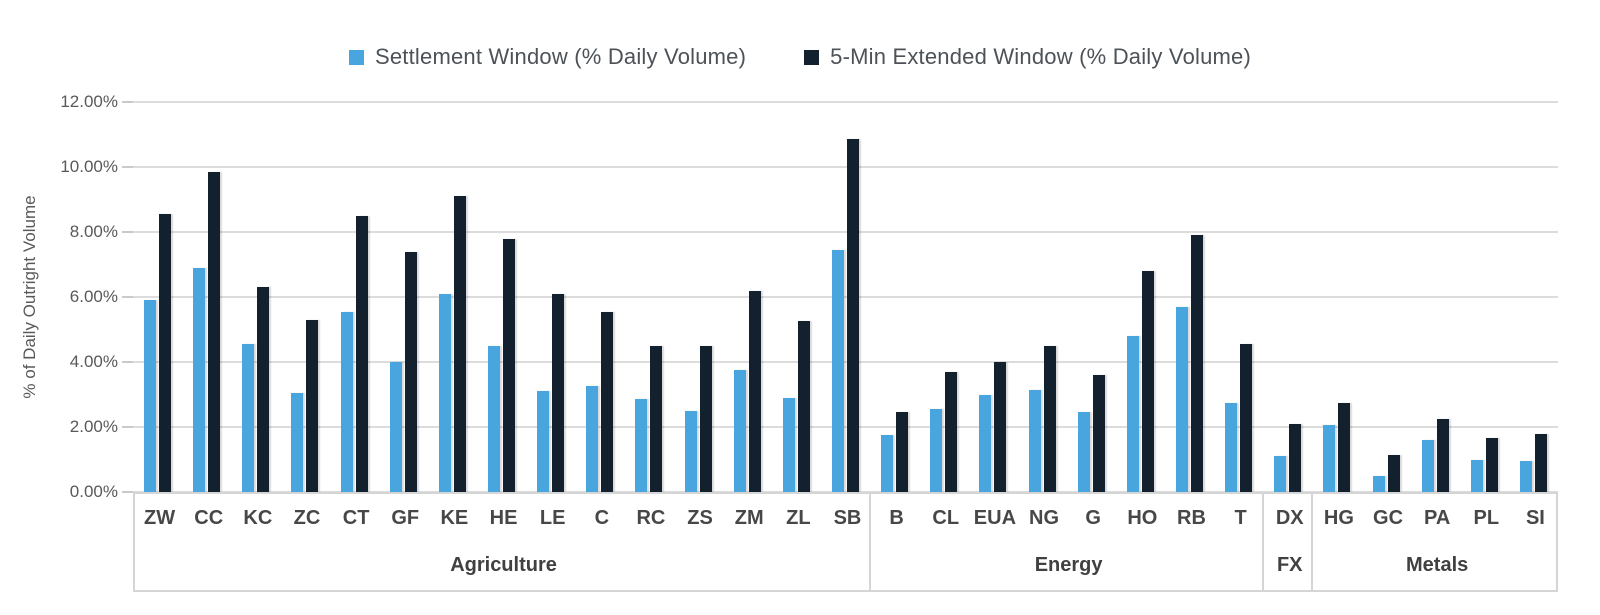 The image size is (1600, 615). Describe the element at coordinates (1083, 452) in the screenshot. I see `bar-settlement-G` at that location.